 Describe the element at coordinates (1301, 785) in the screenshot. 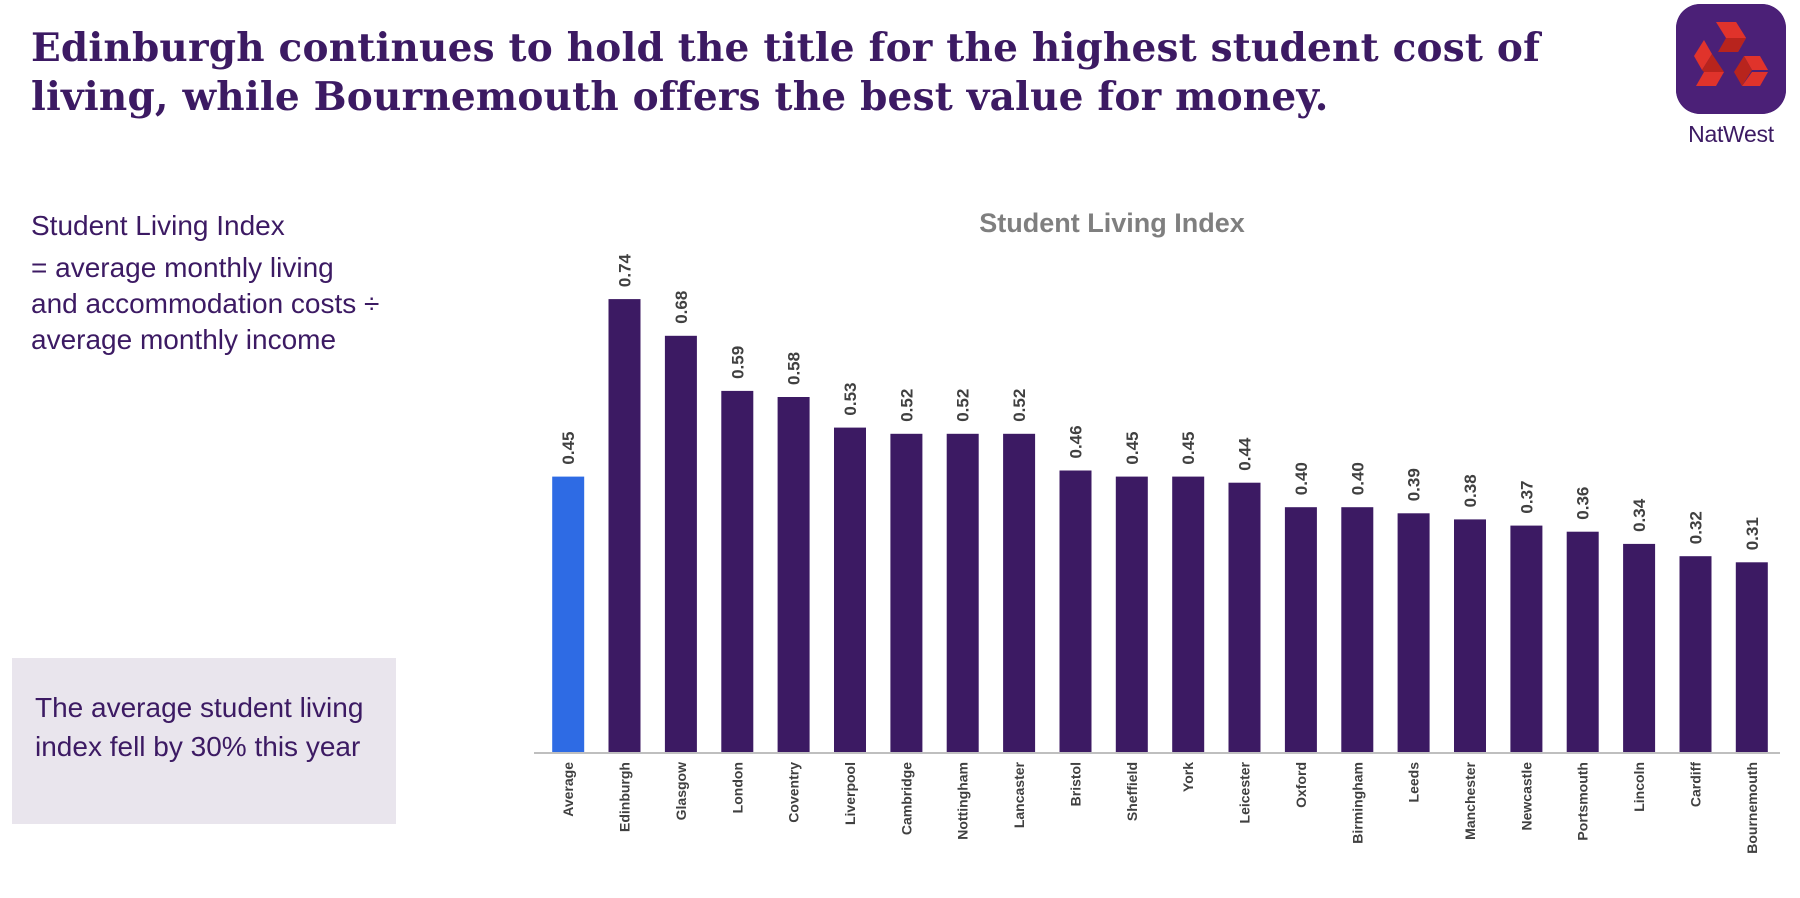

I see `category-label-oxford: Oxford` at that location.